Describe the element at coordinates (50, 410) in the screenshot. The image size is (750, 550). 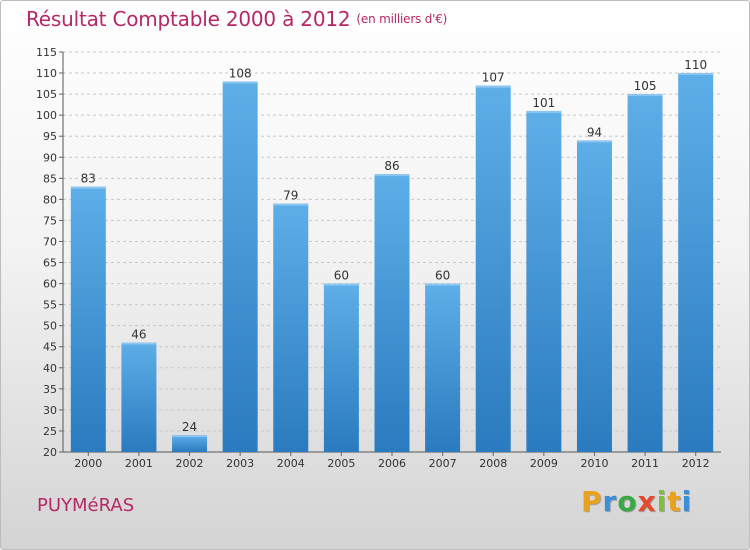
I see `y-tick-label: 30` at that location.